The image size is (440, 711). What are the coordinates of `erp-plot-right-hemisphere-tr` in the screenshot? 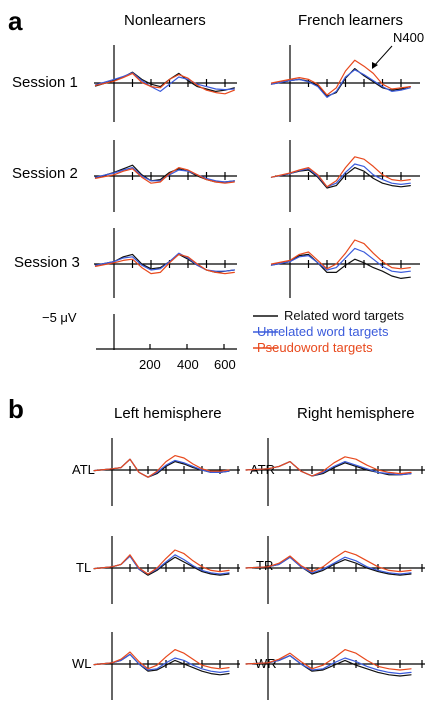 It's located at (335, 570).